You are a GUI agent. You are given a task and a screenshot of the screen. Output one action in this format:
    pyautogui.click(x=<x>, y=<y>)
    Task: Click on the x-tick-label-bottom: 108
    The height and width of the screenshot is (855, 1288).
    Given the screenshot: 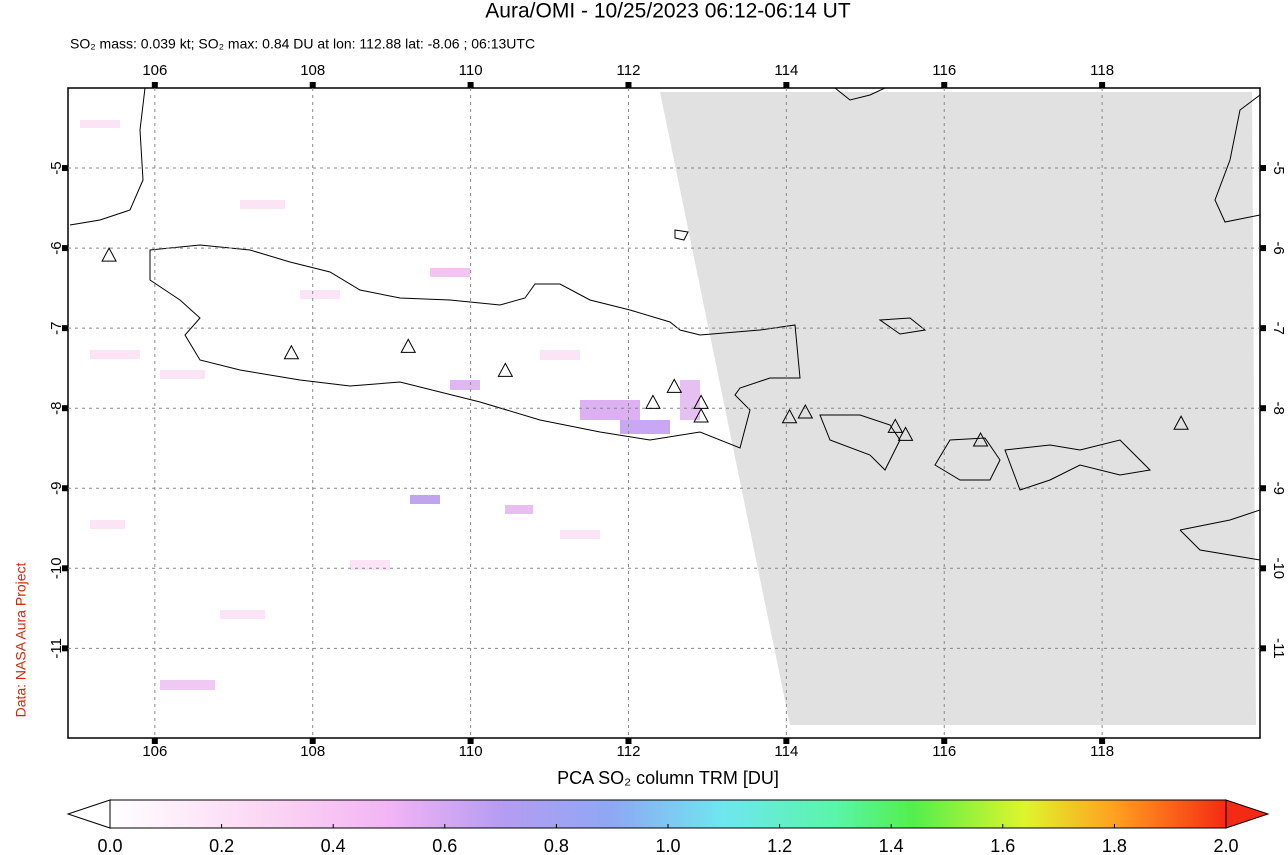 What is the action you would take?
    pyautogui.click(x=312, y=751)
    